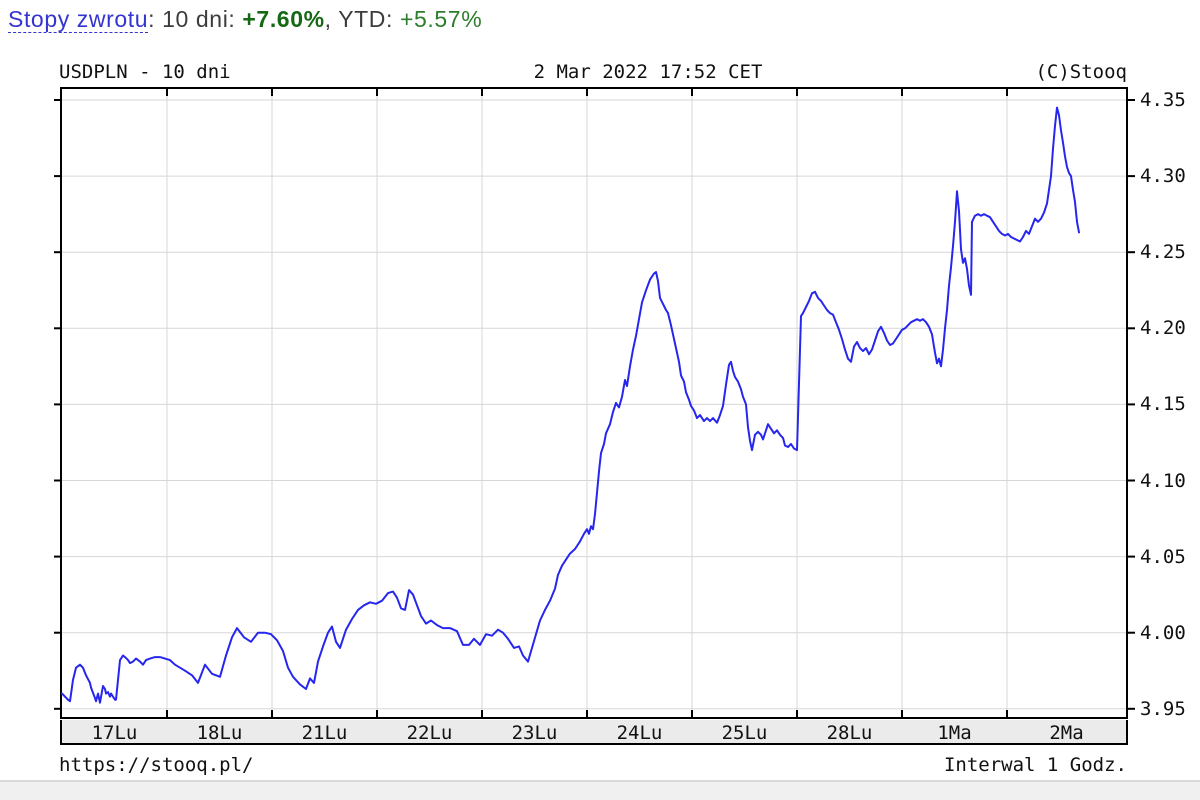 This screenshot has height=800, width=1200. What do you see at coordinates (219, 733) in the screenshot?
I see `x-axis-label: 18Lu` at bounding box center [219, 733].